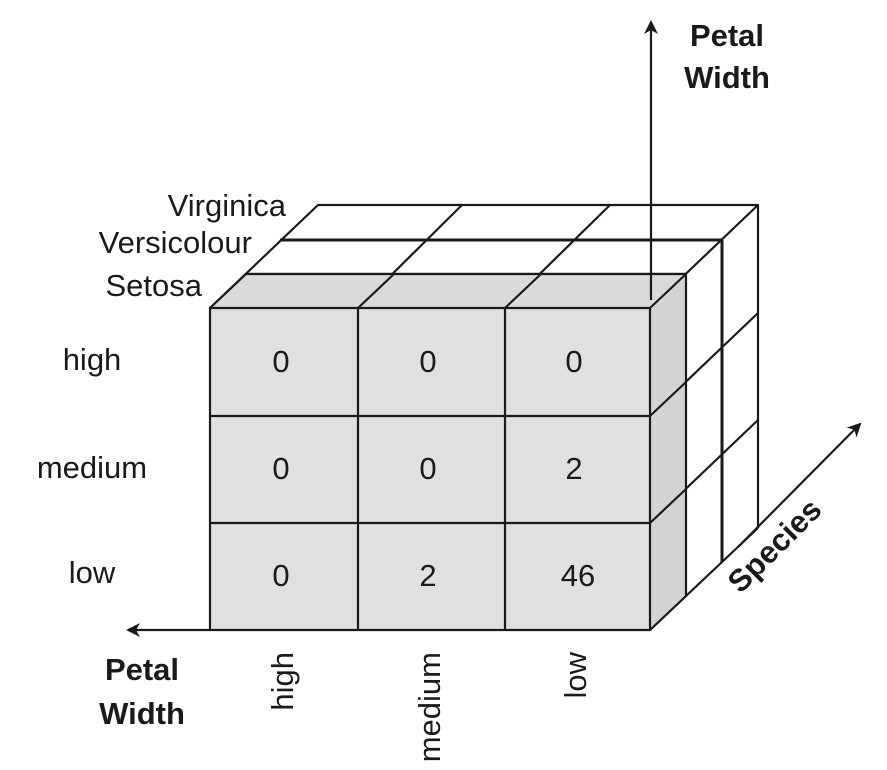  I want to click on species-label-versicolour: Versicolour, so click(175, 242).